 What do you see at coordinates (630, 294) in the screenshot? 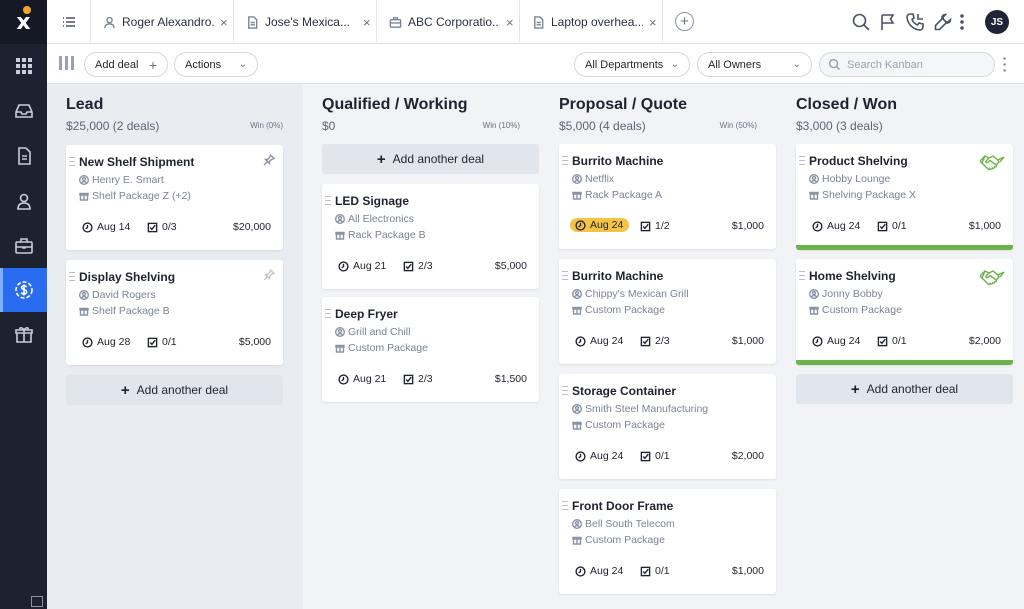
I see `deal-contact: Chippy's Mexican Grill` at bounding box center [630, 294].